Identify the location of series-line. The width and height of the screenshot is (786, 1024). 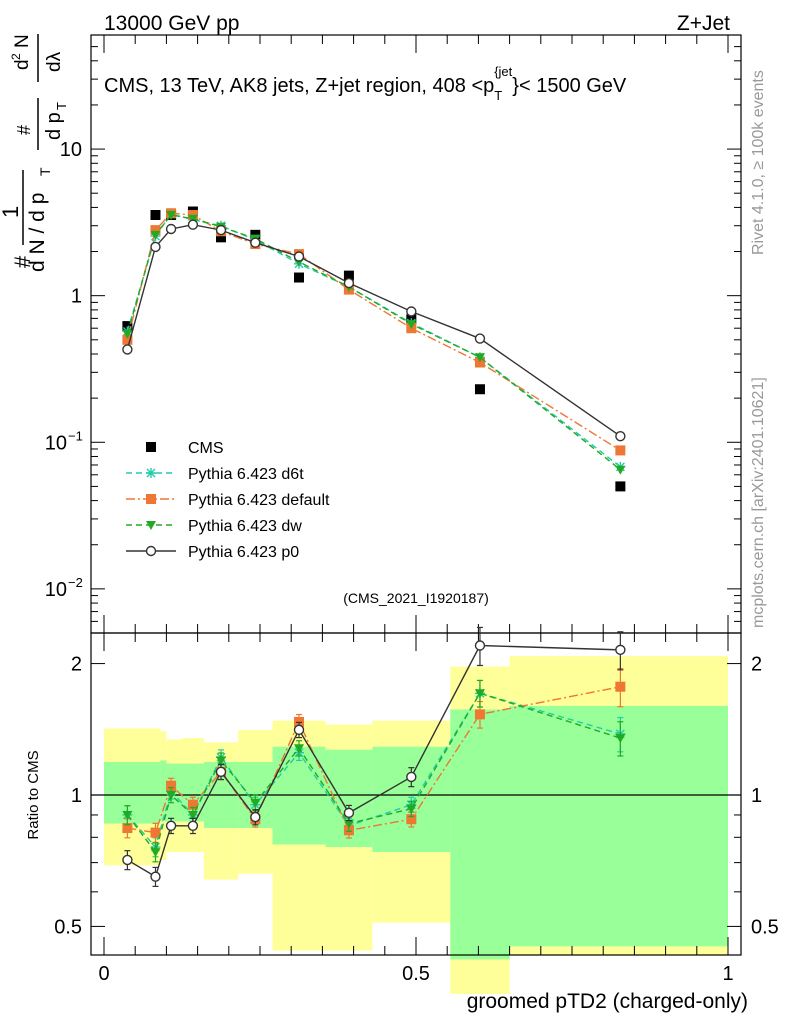
(373, 332).